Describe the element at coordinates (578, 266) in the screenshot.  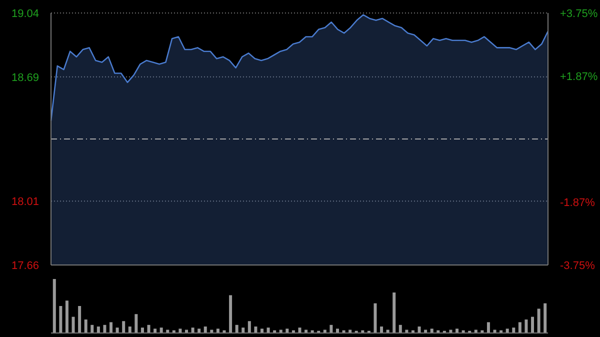
I see `y2-tick-label: -3.75%` at that location.